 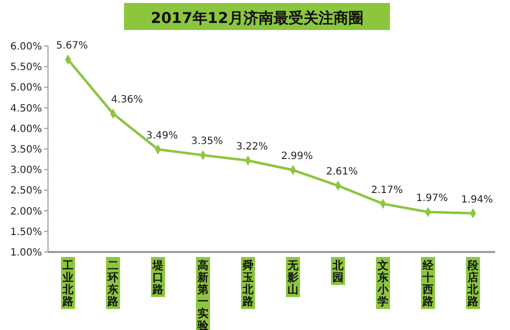 What do you see at coordinates (477, 200) in the screenshot?
I see `data-label: 1.94%` at bounding box center [477, 200].